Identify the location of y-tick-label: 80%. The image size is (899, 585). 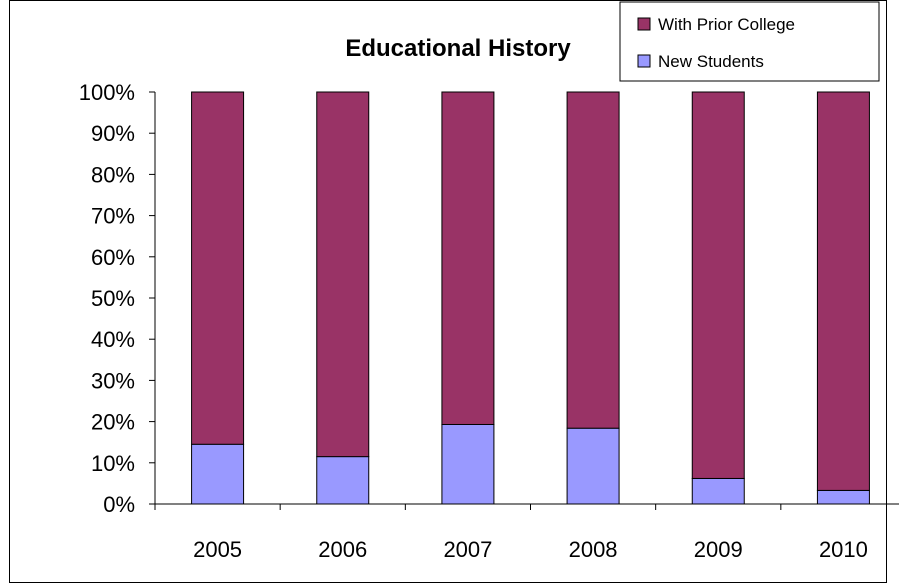
(113, 174).